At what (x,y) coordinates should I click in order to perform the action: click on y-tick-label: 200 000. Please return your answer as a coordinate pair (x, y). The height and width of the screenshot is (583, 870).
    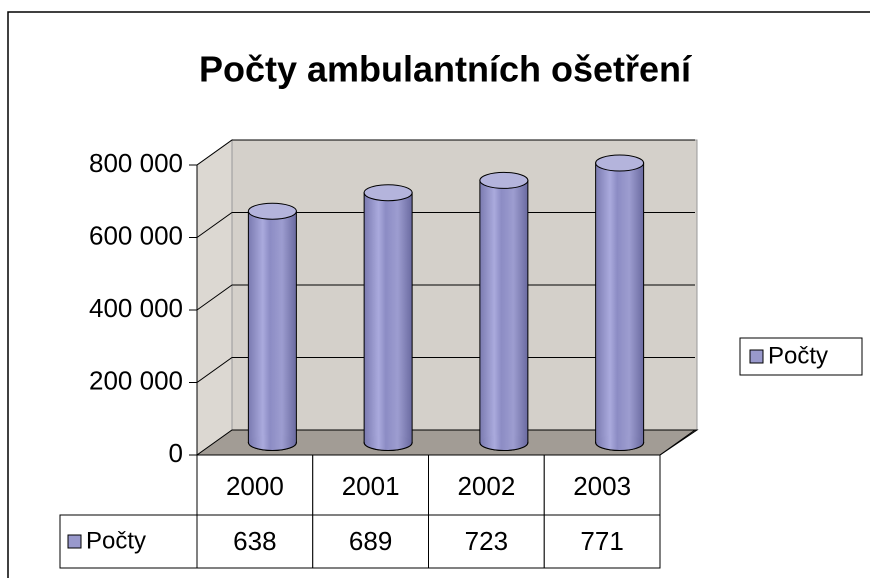
    Looking at the image, I should click on (136, 380).